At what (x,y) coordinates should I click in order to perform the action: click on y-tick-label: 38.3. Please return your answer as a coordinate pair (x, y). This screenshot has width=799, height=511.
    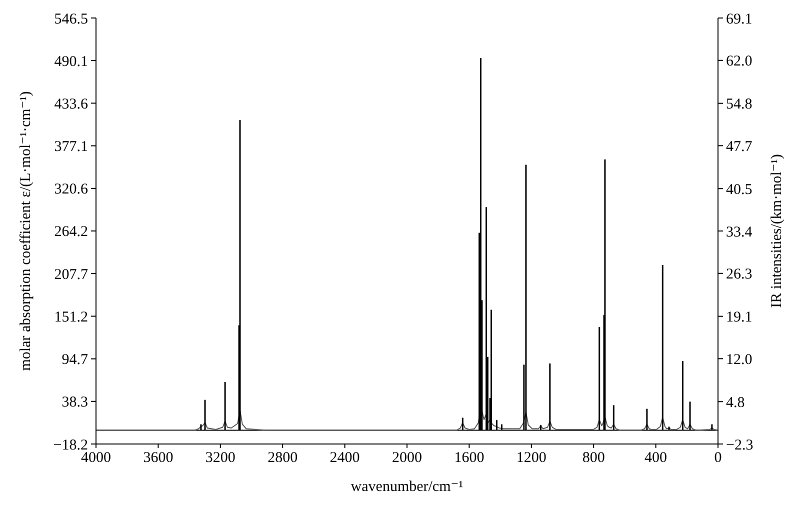
    Looking at the image, I should click on (75, 402).